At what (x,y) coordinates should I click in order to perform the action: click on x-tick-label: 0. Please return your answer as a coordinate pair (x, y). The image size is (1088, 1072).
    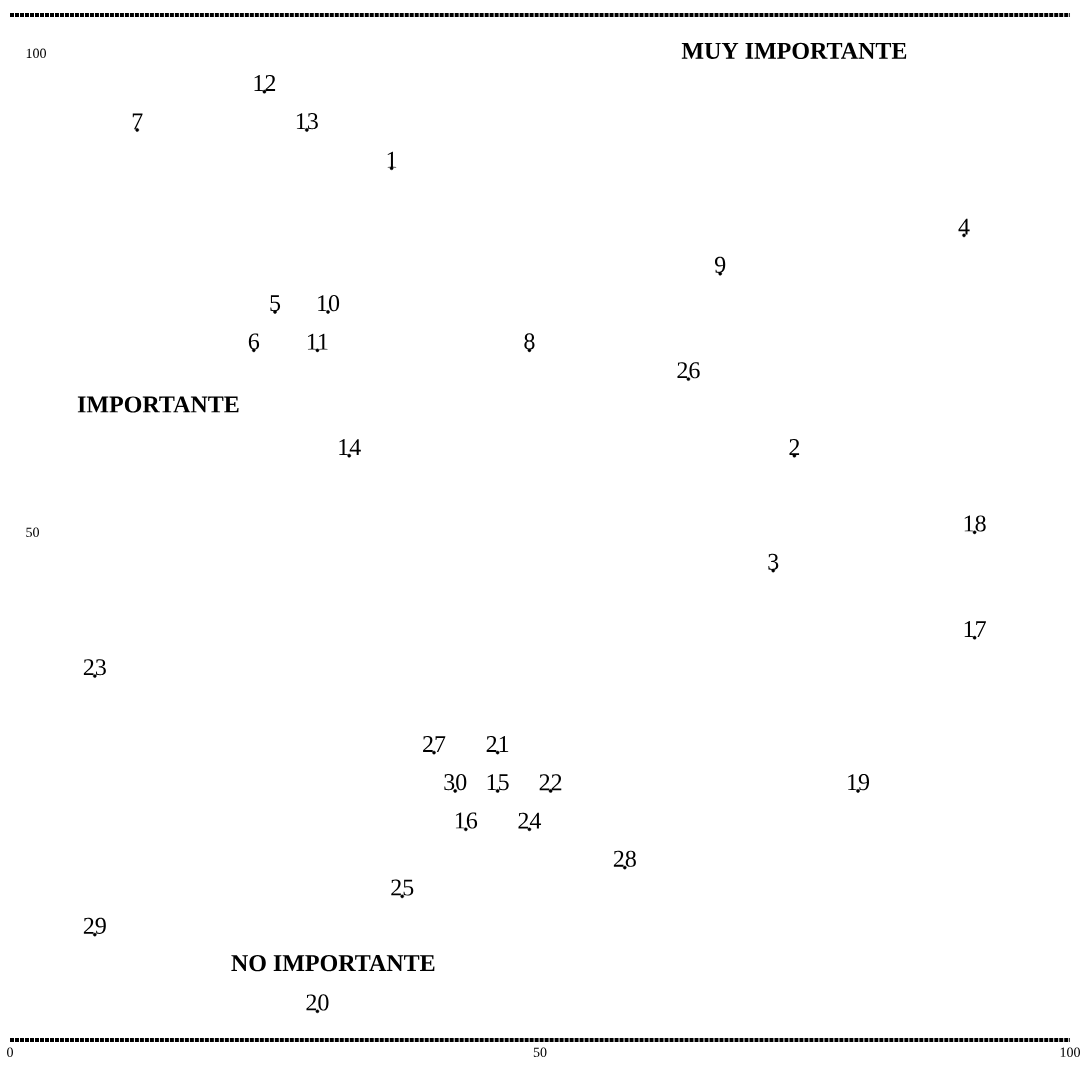
    Looking at the image, I should click on (10, 1052).